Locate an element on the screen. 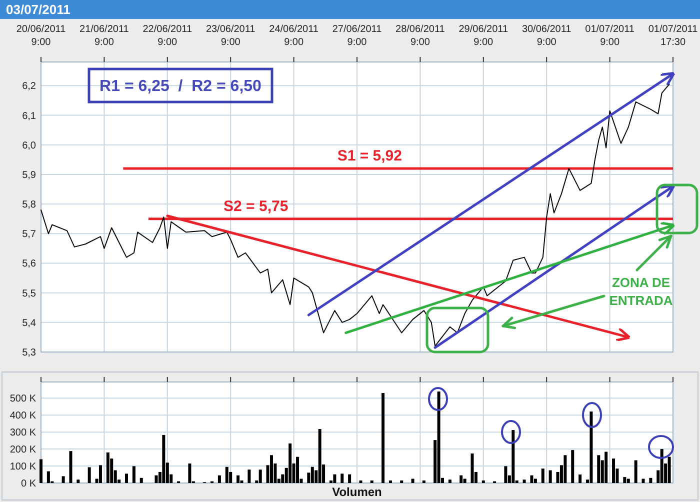 This screenshot has width=700, height=502. y-tick-label: 5,7 is located at coordinates (29, 234).